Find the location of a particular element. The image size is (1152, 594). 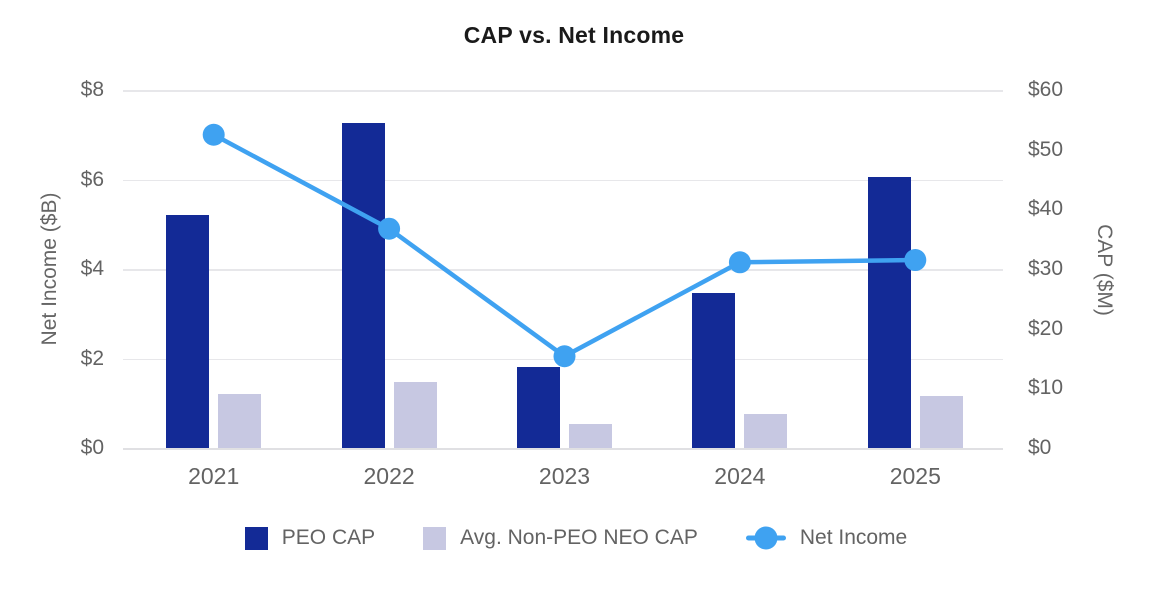

right-tick-0: $0 is located at coordinates (1040, 447).